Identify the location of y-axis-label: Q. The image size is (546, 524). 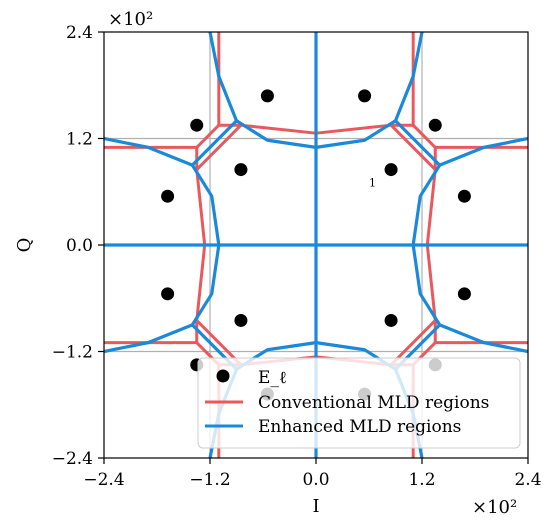
(24, 245).